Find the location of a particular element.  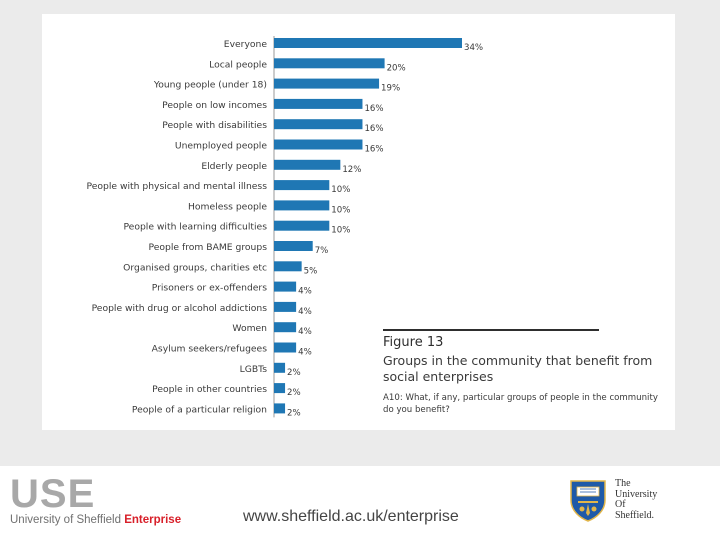

category-label: People in other countries is located at coordinates (209, 389).